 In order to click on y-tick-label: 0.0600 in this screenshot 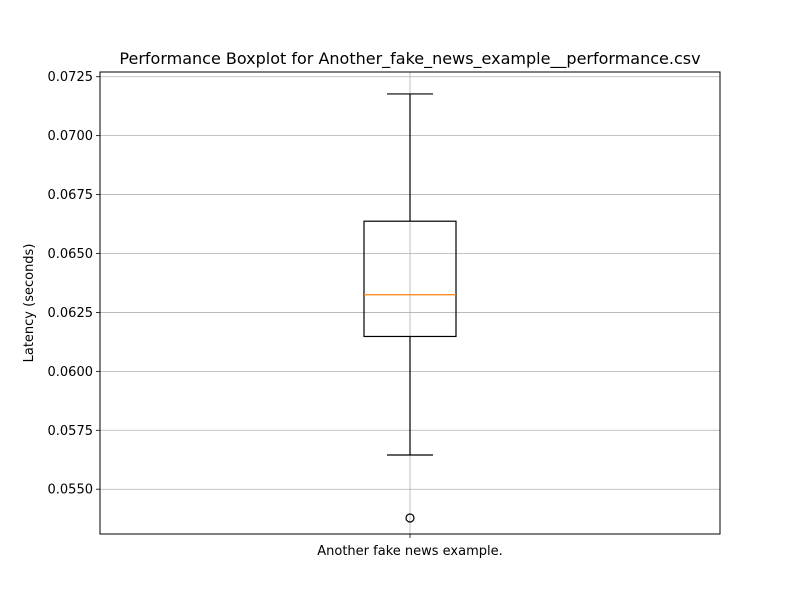, I will do `click(71, 372)`.